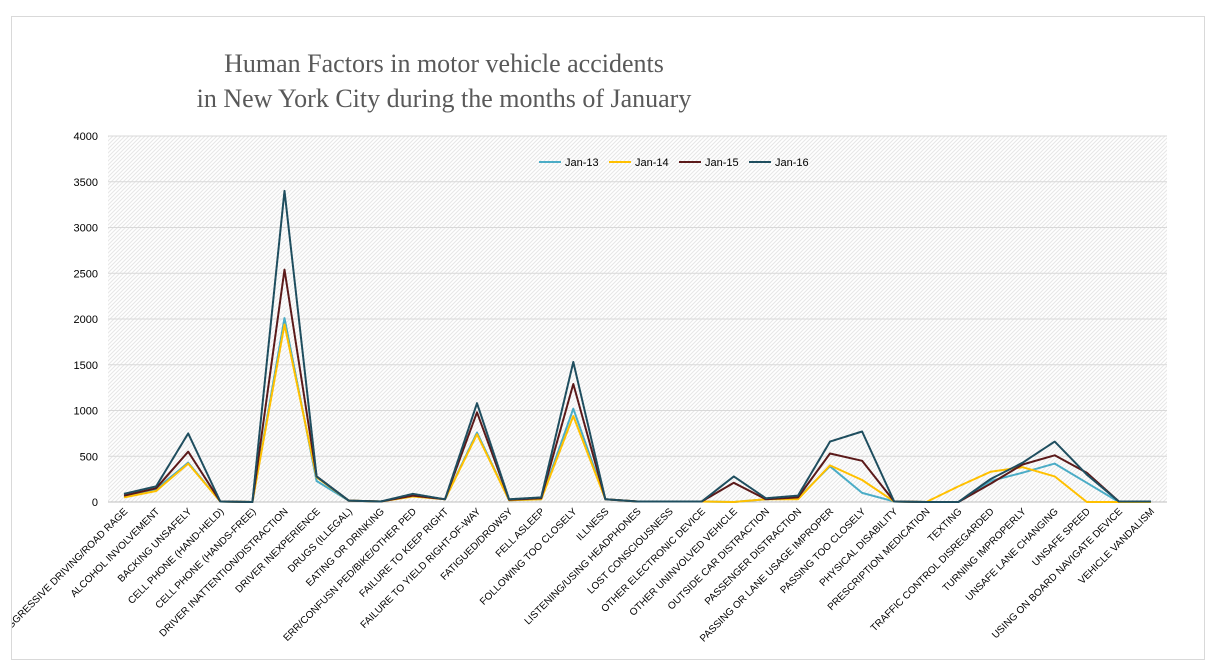  I want to click on legend-item-jan-13: Jan-13, so click(569, 163).